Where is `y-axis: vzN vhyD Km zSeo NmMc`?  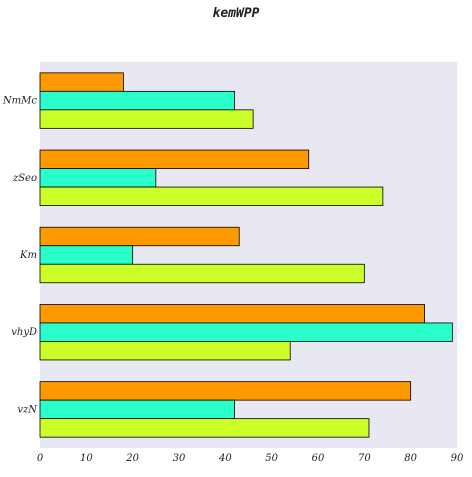 y-axis: vzN vhyD Km zSeo NmMc is located at coordinates (20, 256).